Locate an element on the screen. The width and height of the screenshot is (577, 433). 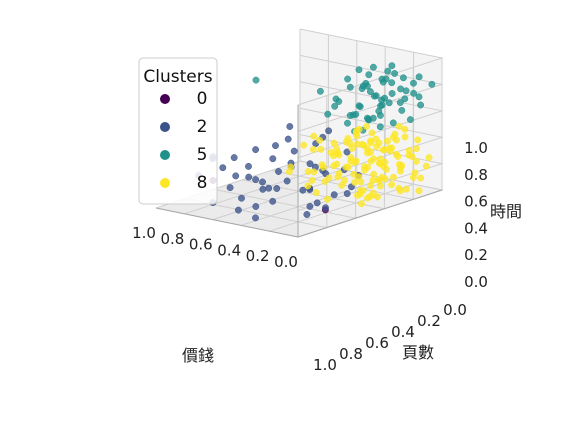
x-tick-label: 0.8 is located at coordinates (172, 239).